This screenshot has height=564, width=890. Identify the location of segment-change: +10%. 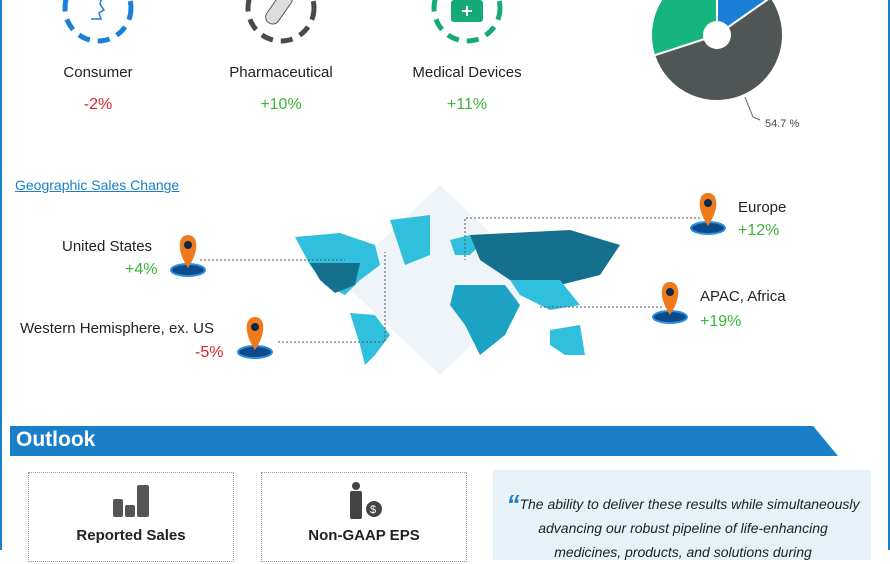
(281, 104).